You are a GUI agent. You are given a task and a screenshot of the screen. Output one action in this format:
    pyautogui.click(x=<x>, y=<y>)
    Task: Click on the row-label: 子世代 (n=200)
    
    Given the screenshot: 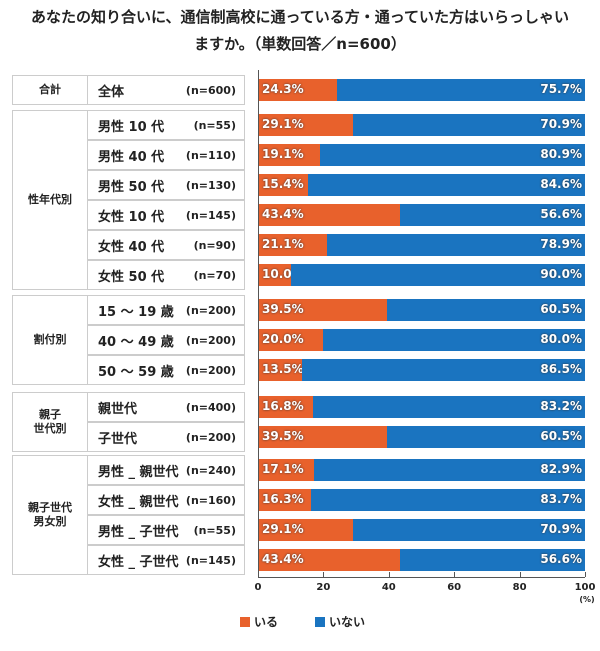 What is the action you would take?
    pyautogui.click(x=166, y=437)
    